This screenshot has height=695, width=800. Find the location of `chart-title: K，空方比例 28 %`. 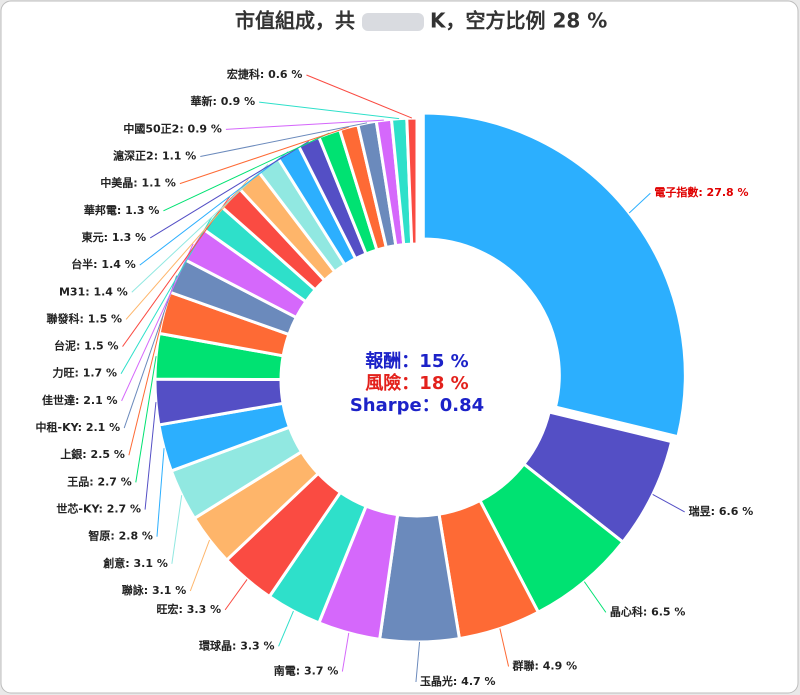

chart-title: K，空方比例 28 % is located at coordinates (518, 21).